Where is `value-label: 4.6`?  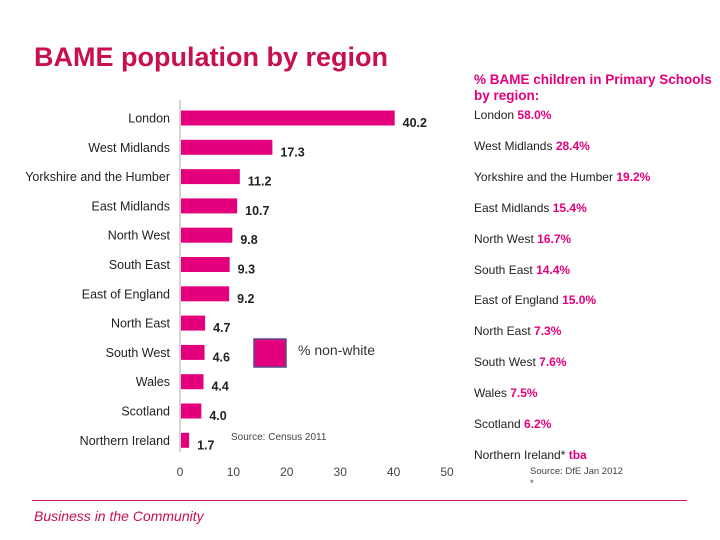 value-label: 4.6 is located at coordinates (221, 357).